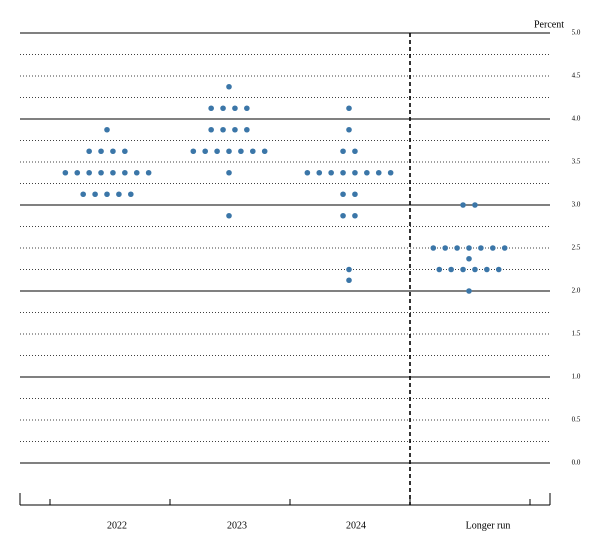 This screenshot has width=591, height=536. What do you see at coordinates (285, 499) in the screenshot?
I see `x-axis-ticks` at bounding box center [285, 499].